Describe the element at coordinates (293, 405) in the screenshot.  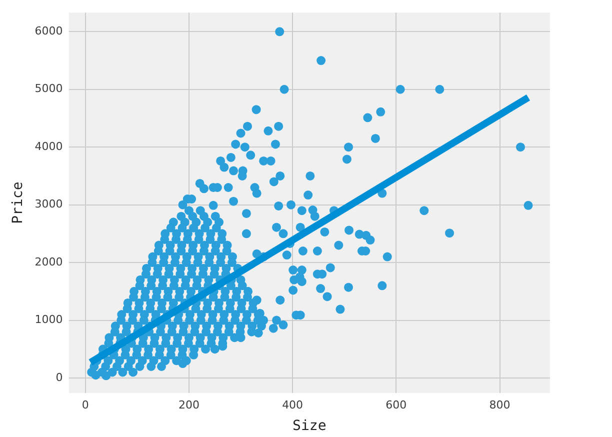
I see `x-tick-label: 400` at that location.